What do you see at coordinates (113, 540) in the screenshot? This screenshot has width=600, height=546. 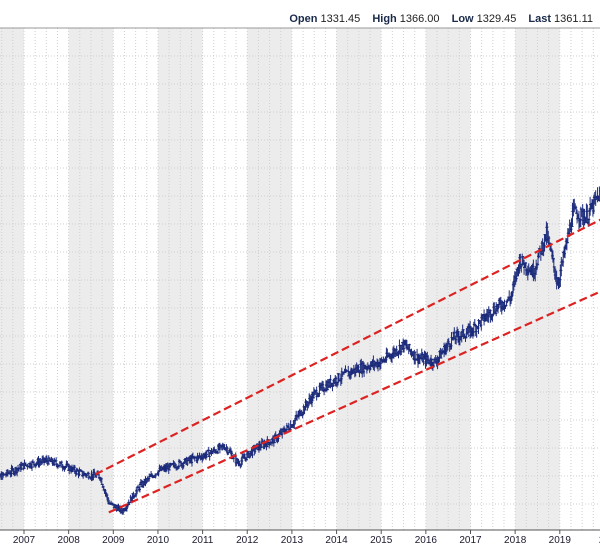 I see `x-tick-label: 2009` at bounding box center [113, 540].